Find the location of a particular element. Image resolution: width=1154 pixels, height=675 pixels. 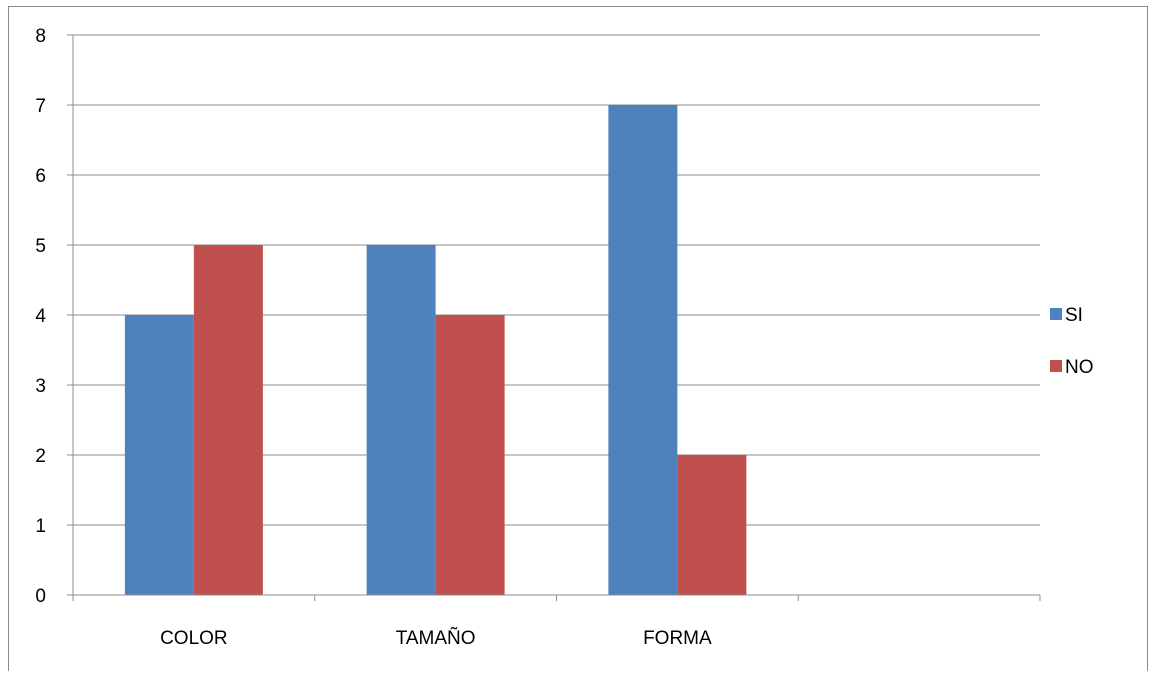

legend-label-no: NO is located at coordinates (1079, 367).